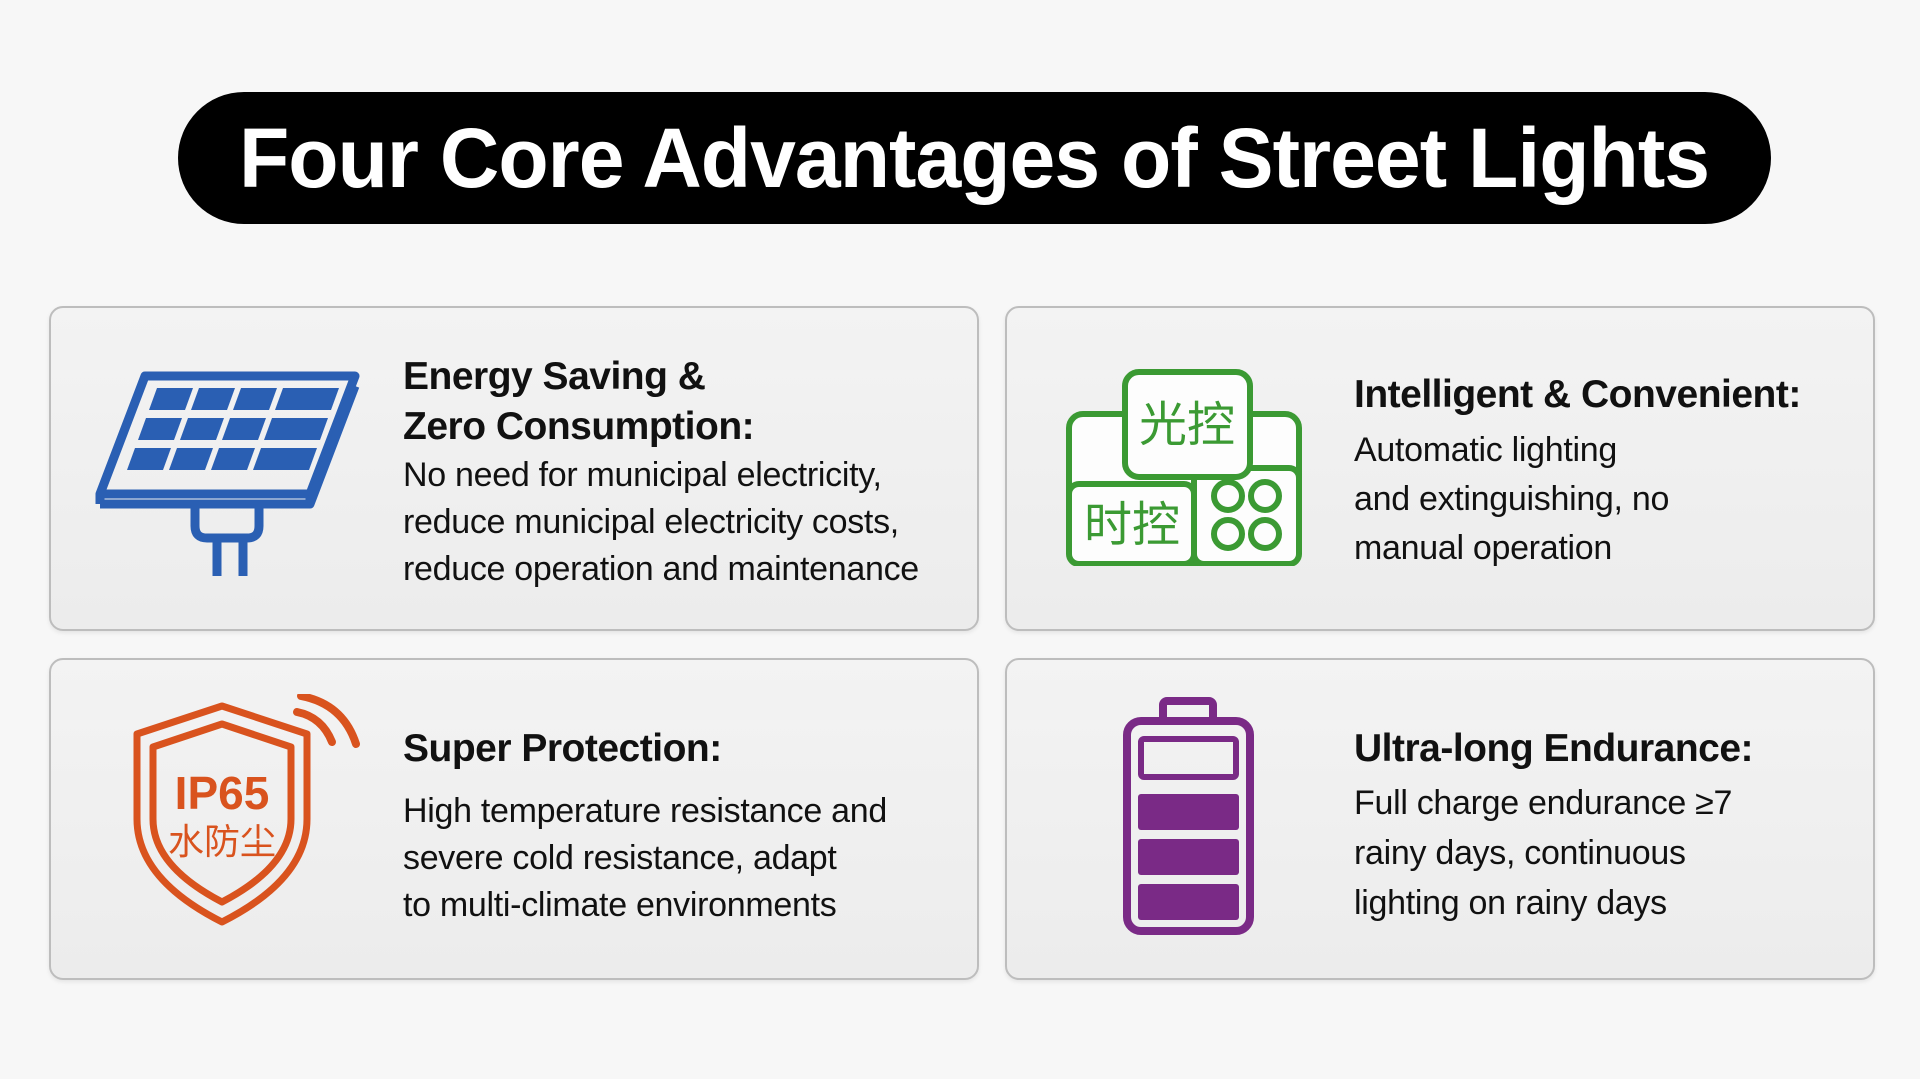 This screenshot has height=1079, width=1920. Describe the element at coordinates (1510, 903) in the screenshot. I see `card-body-line: lighting on rainy days` at that location.